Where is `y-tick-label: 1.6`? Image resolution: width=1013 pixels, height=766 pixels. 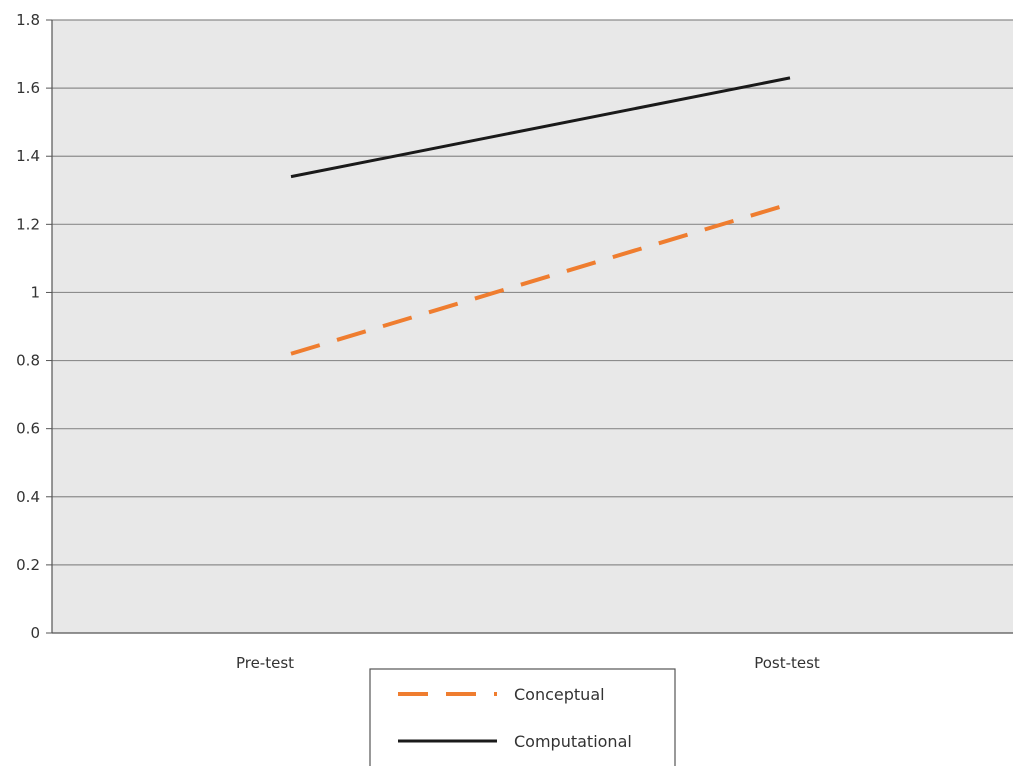 y-tick-label: 1.6 is located at coordinates (28, 88).